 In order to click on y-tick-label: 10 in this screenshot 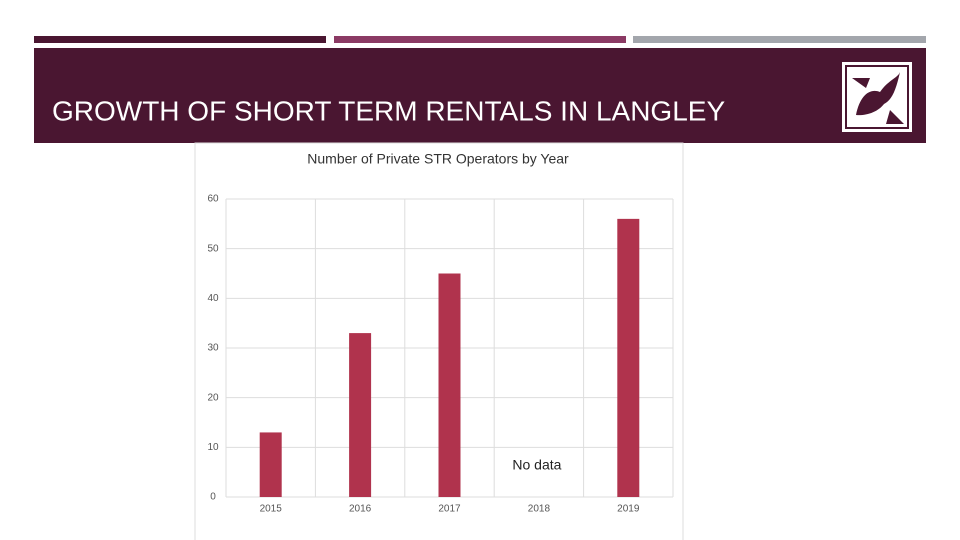, I will do `click(213, 447)`.